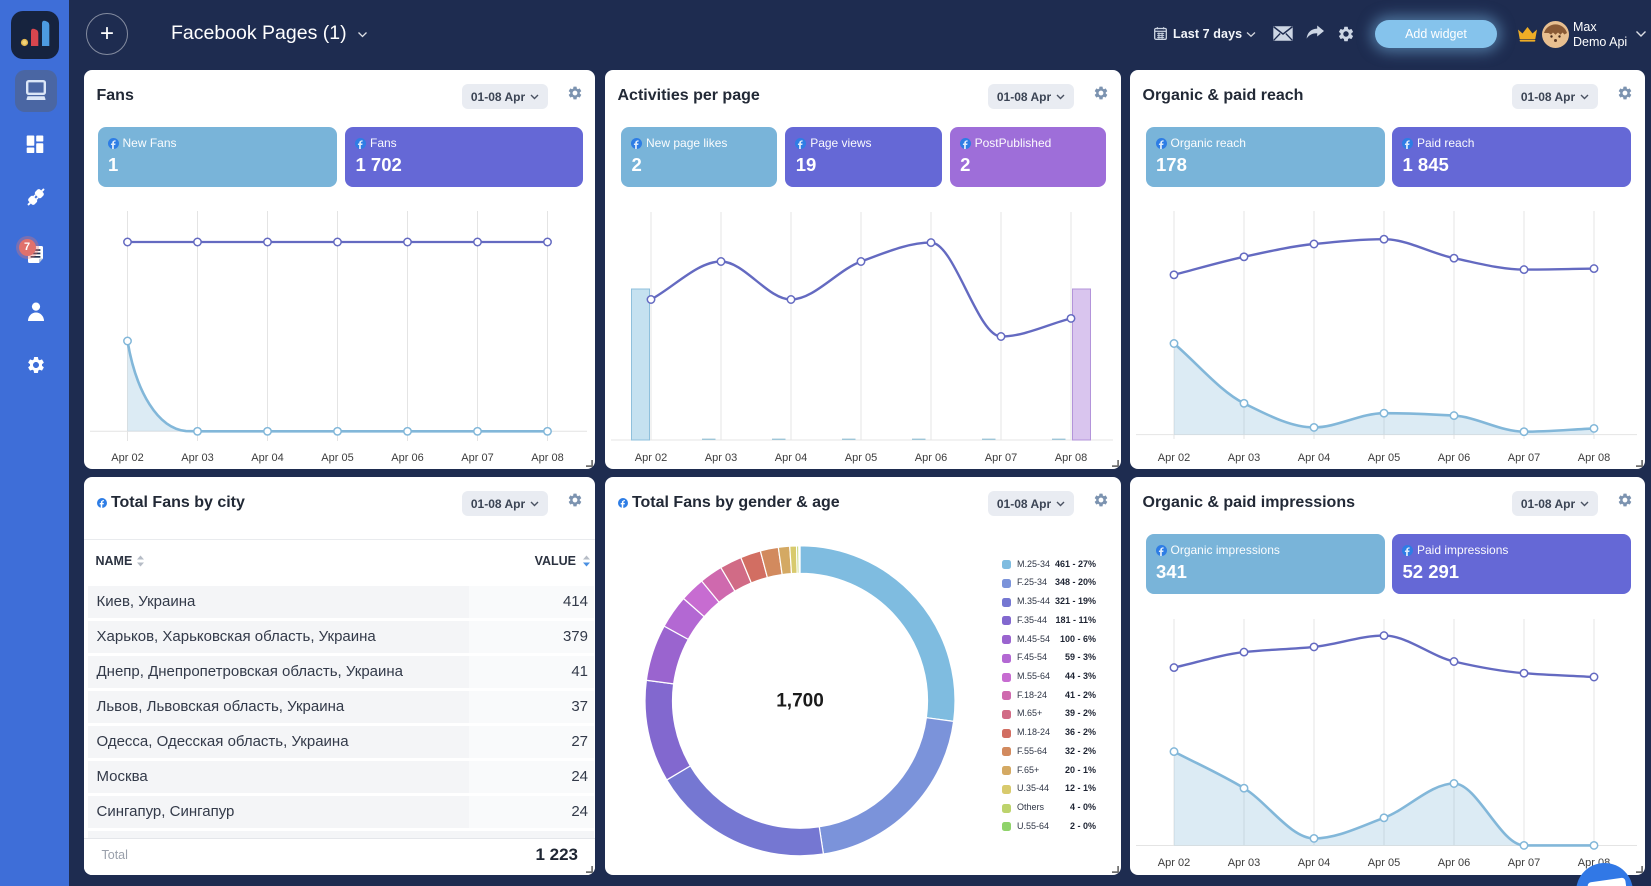 The height and width of the screenshot is (886, 1651). Describe the element at coordinates (800, 700) in the screenshot. I see `svg-text: 1,700` at that location.